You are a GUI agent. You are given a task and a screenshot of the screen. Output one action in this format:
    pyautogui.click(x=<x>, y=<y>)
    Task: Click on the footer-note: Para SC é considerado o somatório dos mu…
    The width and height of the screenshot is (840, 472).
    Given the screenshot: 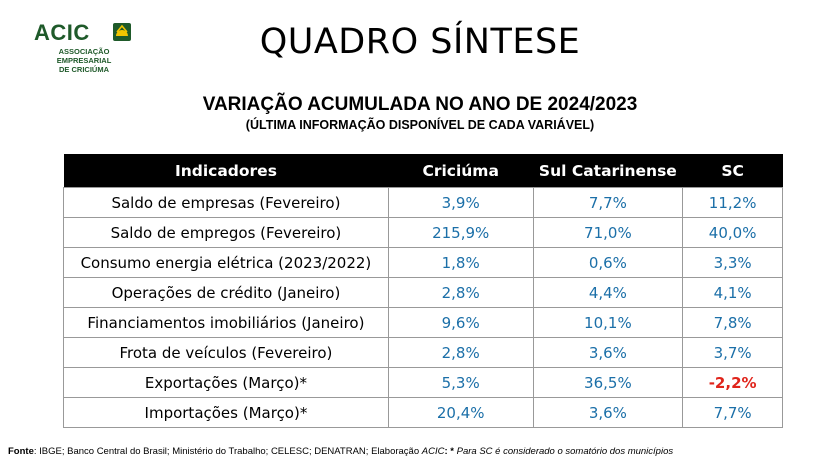 What is the action you would take?
    pyautogui.click(x=565, y=451)
    